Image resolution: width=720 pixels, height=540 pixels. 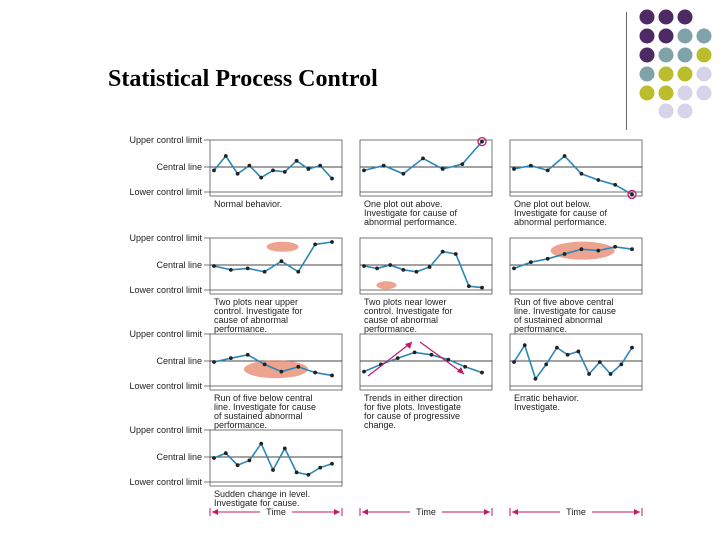 I want to click on panel-caption-line: One plot out above., so click(x=403, y=204).